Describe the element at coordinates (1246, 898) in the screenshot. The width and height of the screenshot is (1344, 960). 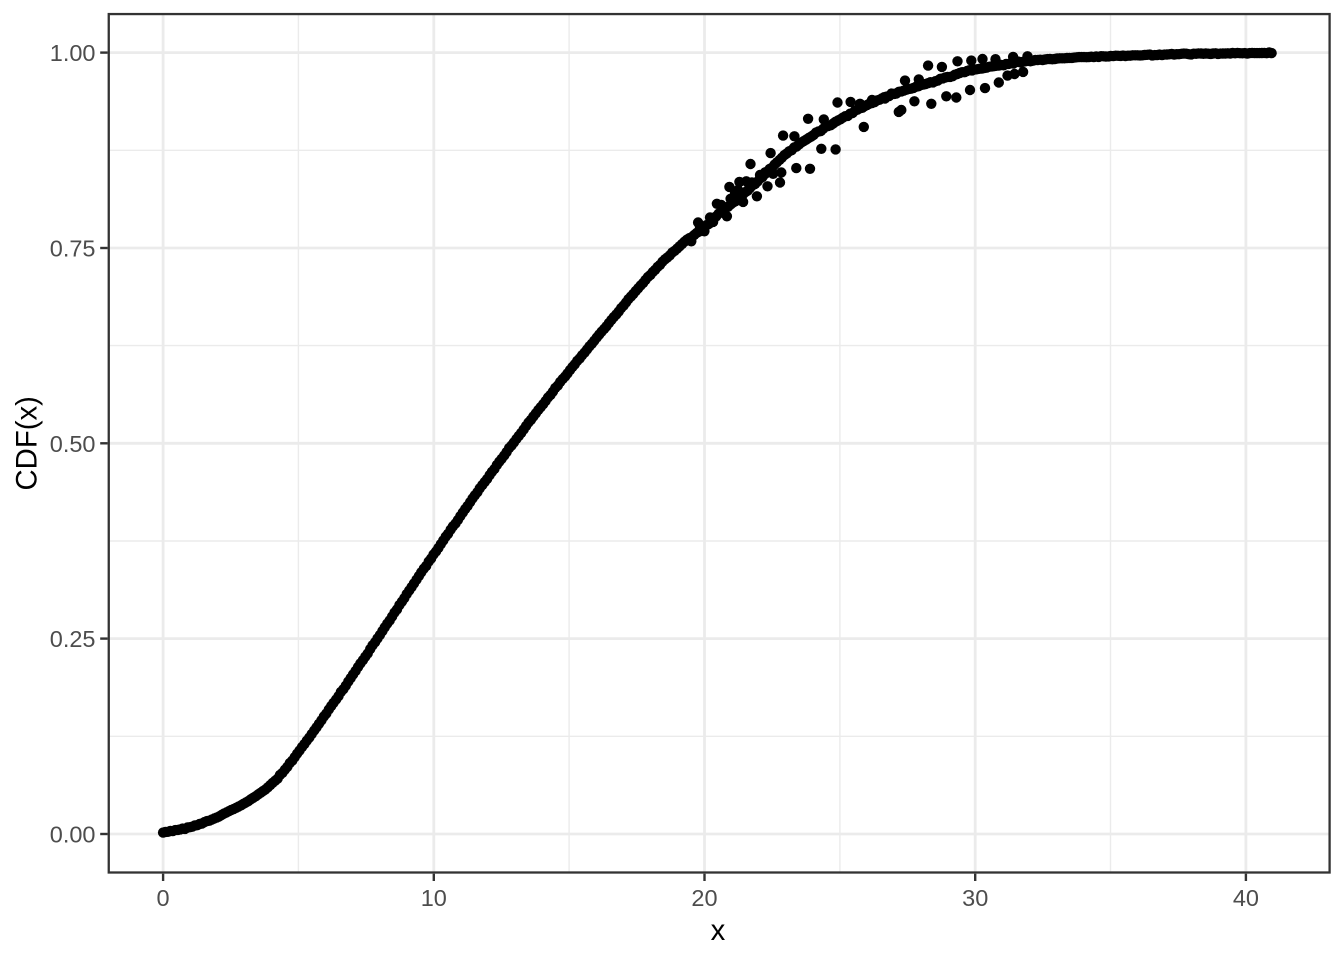
I see `svg-text: 40` at that location.